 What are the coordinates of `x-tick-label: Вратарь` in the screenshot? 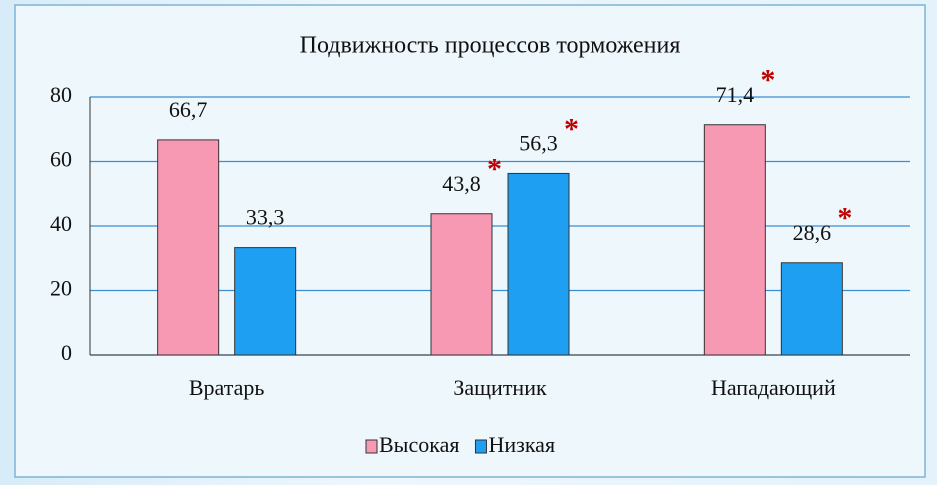 It's located at (227, 387).